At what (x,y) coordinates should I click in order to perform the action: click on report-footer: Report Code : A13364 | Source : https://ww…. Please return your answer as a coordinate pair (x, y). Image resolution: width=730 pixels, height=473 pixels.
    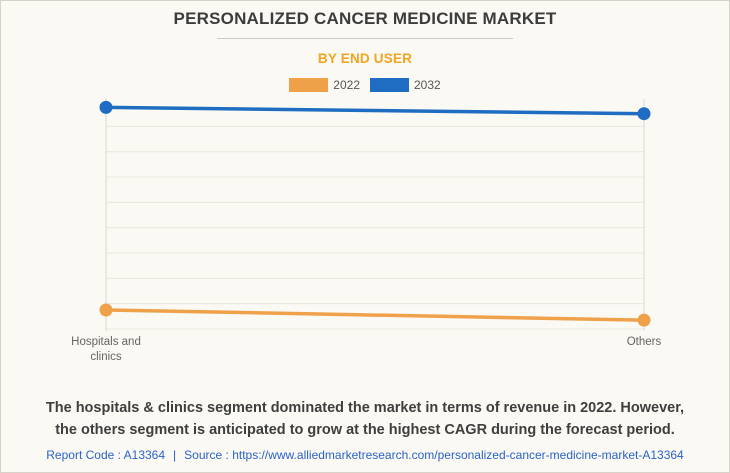
    Looking at the image, I should click on (365, 455).